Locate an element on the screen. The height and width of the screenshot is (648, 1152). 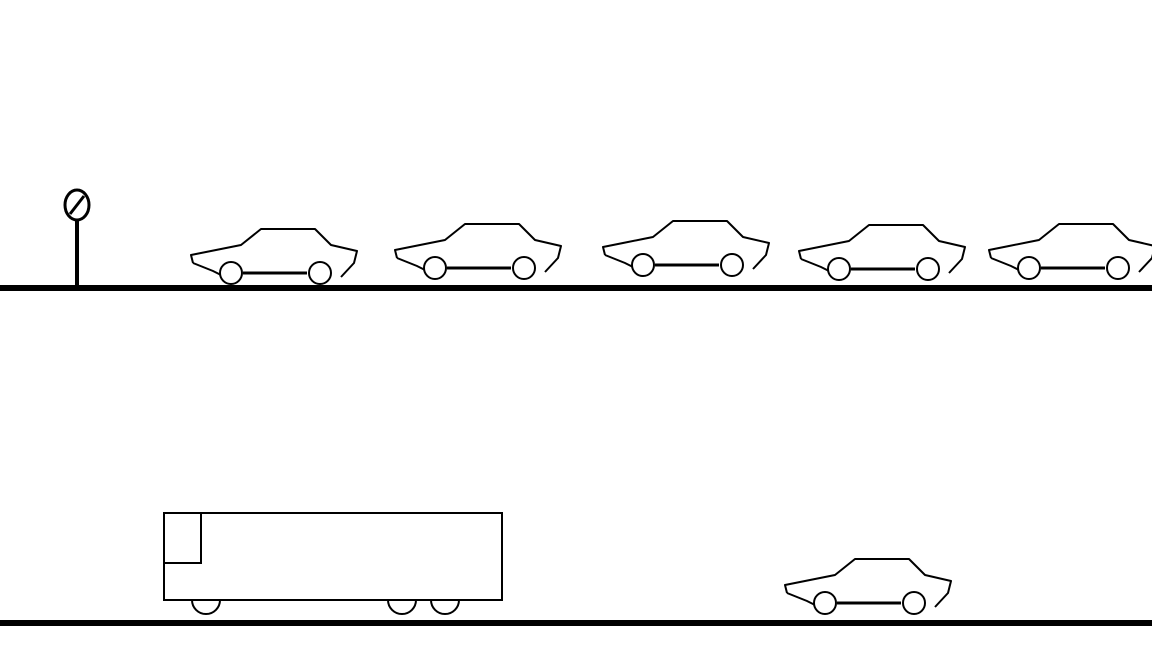
no-entry-sign-icon is located at coordinates (77, 237).